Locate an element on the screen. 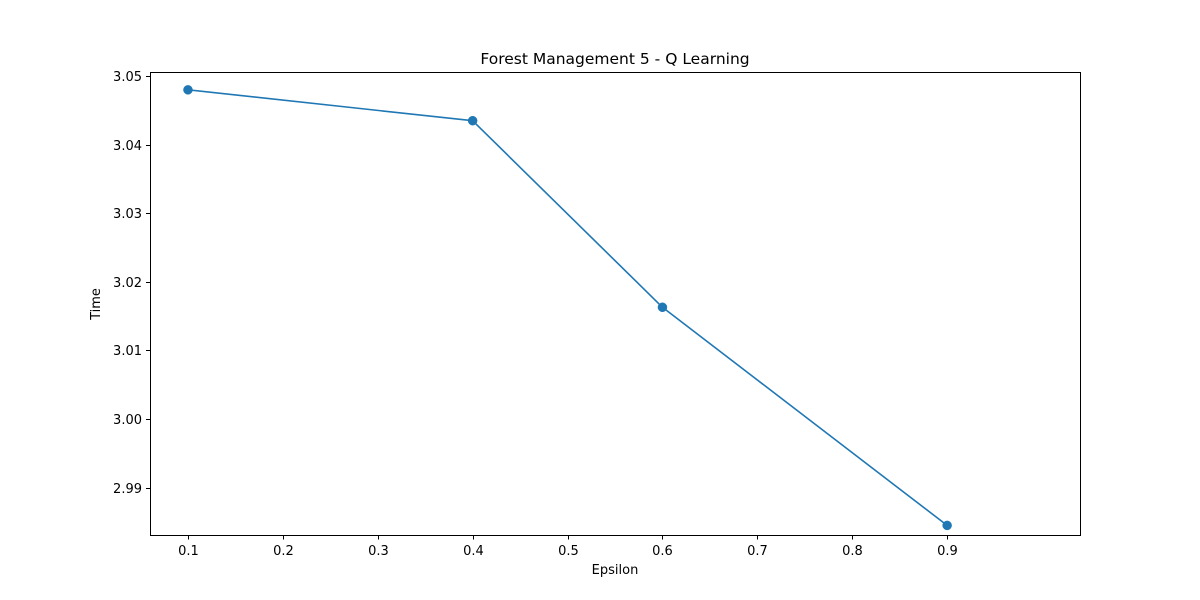 The height and width of the screenshot is (600, 1200). y-tick-label: 3.04 is located at coordinates (127, 146).